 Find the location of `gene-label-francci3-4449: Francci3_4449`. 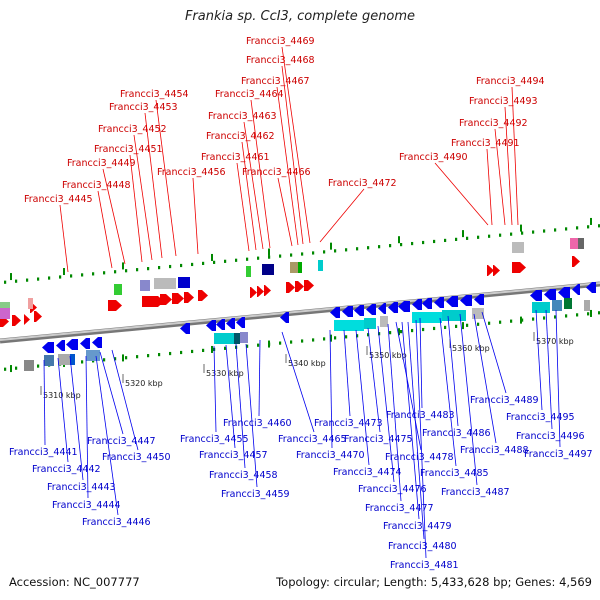

gene-label-francci3-4449: Francci3_4449 is located at coordinates (101, 163).